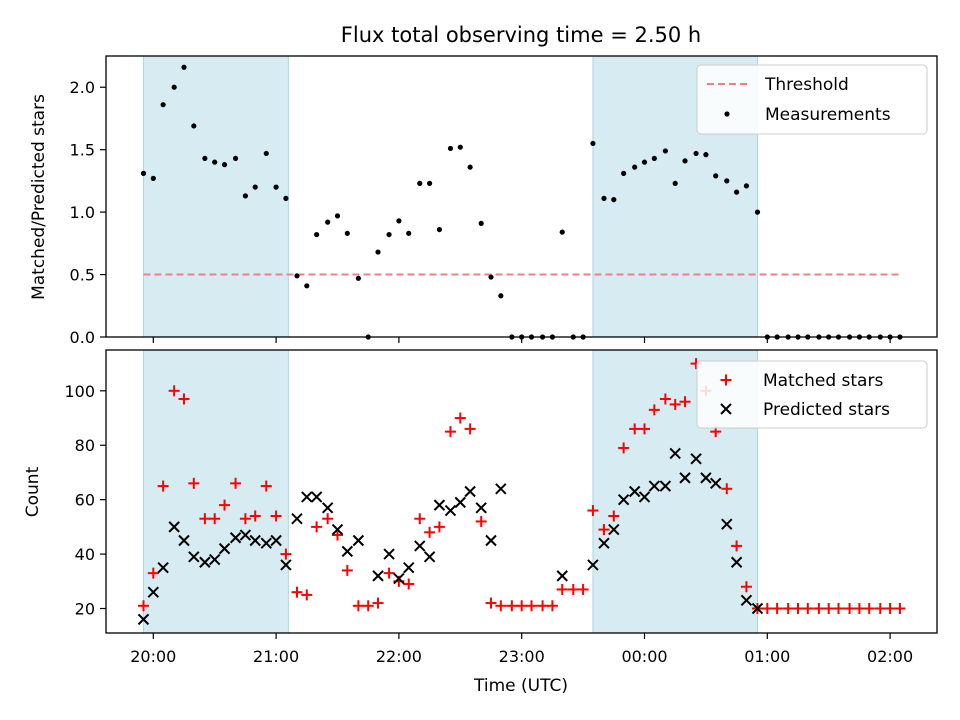  What do you see at coordinates (85, 554) in the screenshot?
I see `bottom-y-tick-label: 40` at bounding box center [85, 554].